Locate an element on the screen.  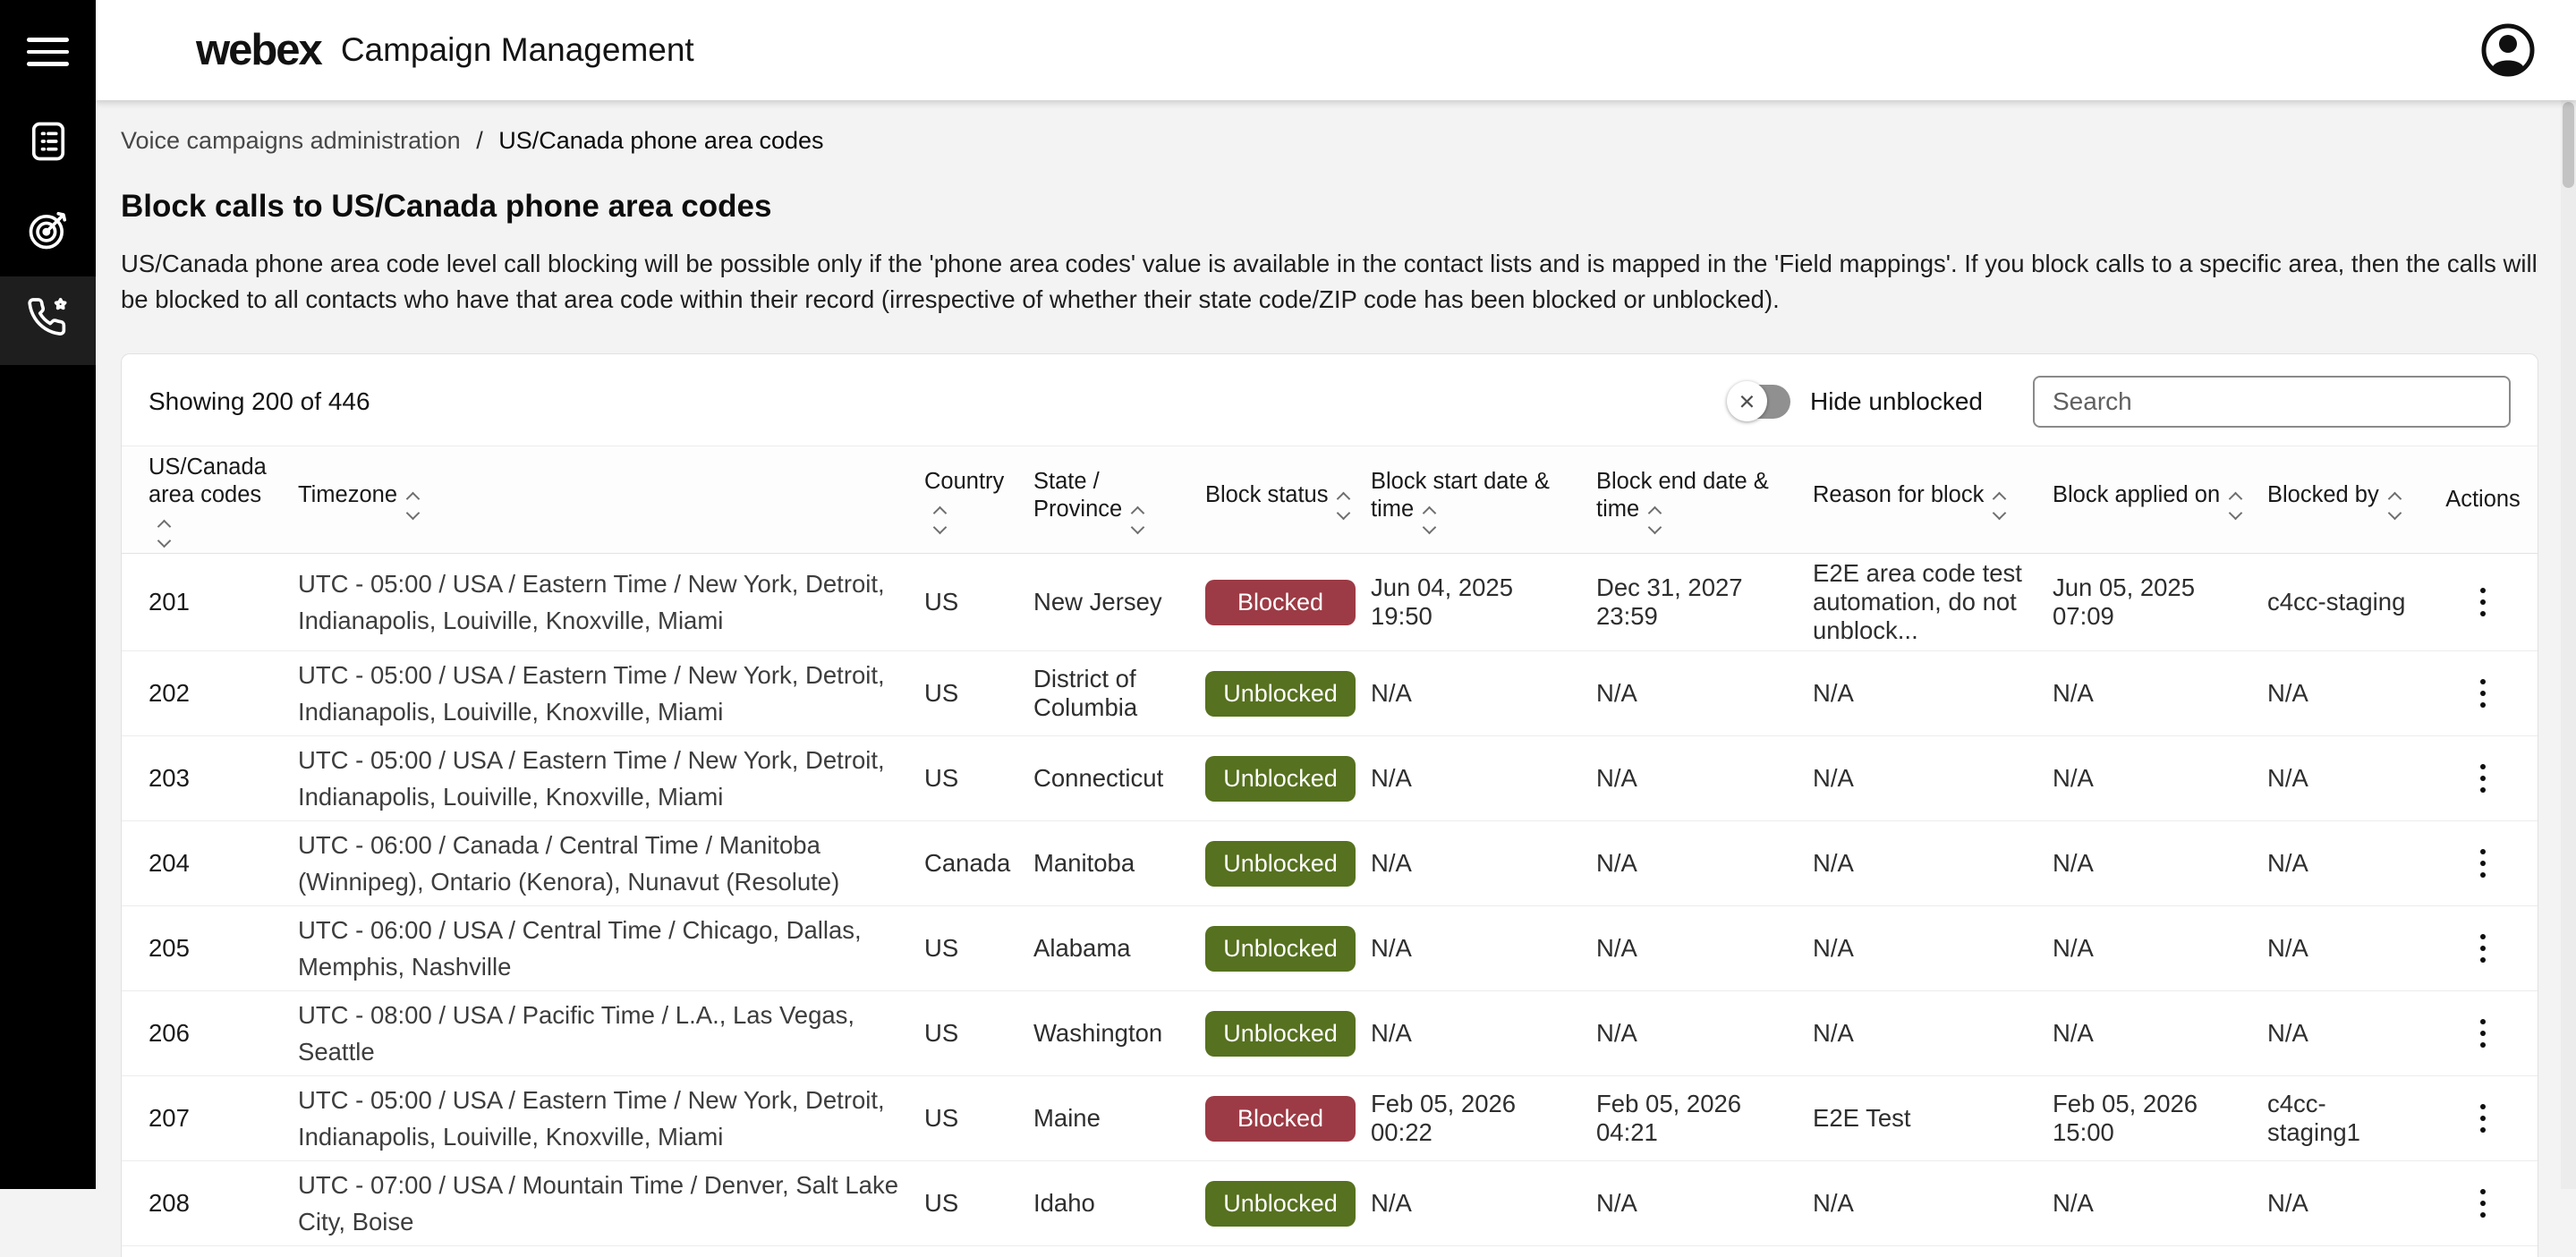
state-cell: District of Columbia is located at coordinates (1108, 693).